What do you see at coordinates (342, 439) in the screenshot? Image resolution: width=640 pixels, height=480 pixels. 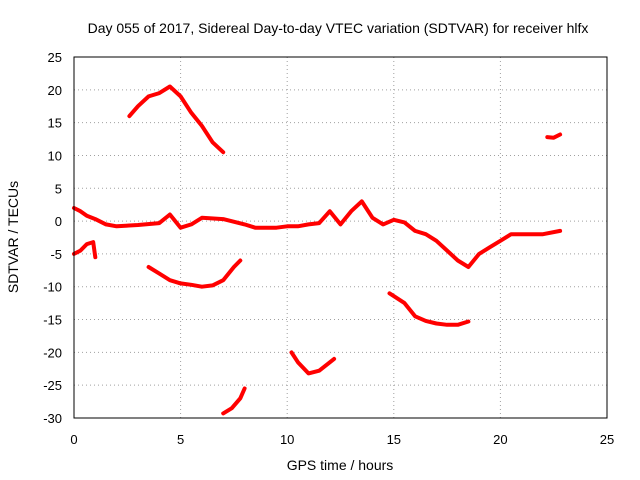 I see `x-tick-labels: 0 5 10 15 20 25` at bounding box center [342, 439].